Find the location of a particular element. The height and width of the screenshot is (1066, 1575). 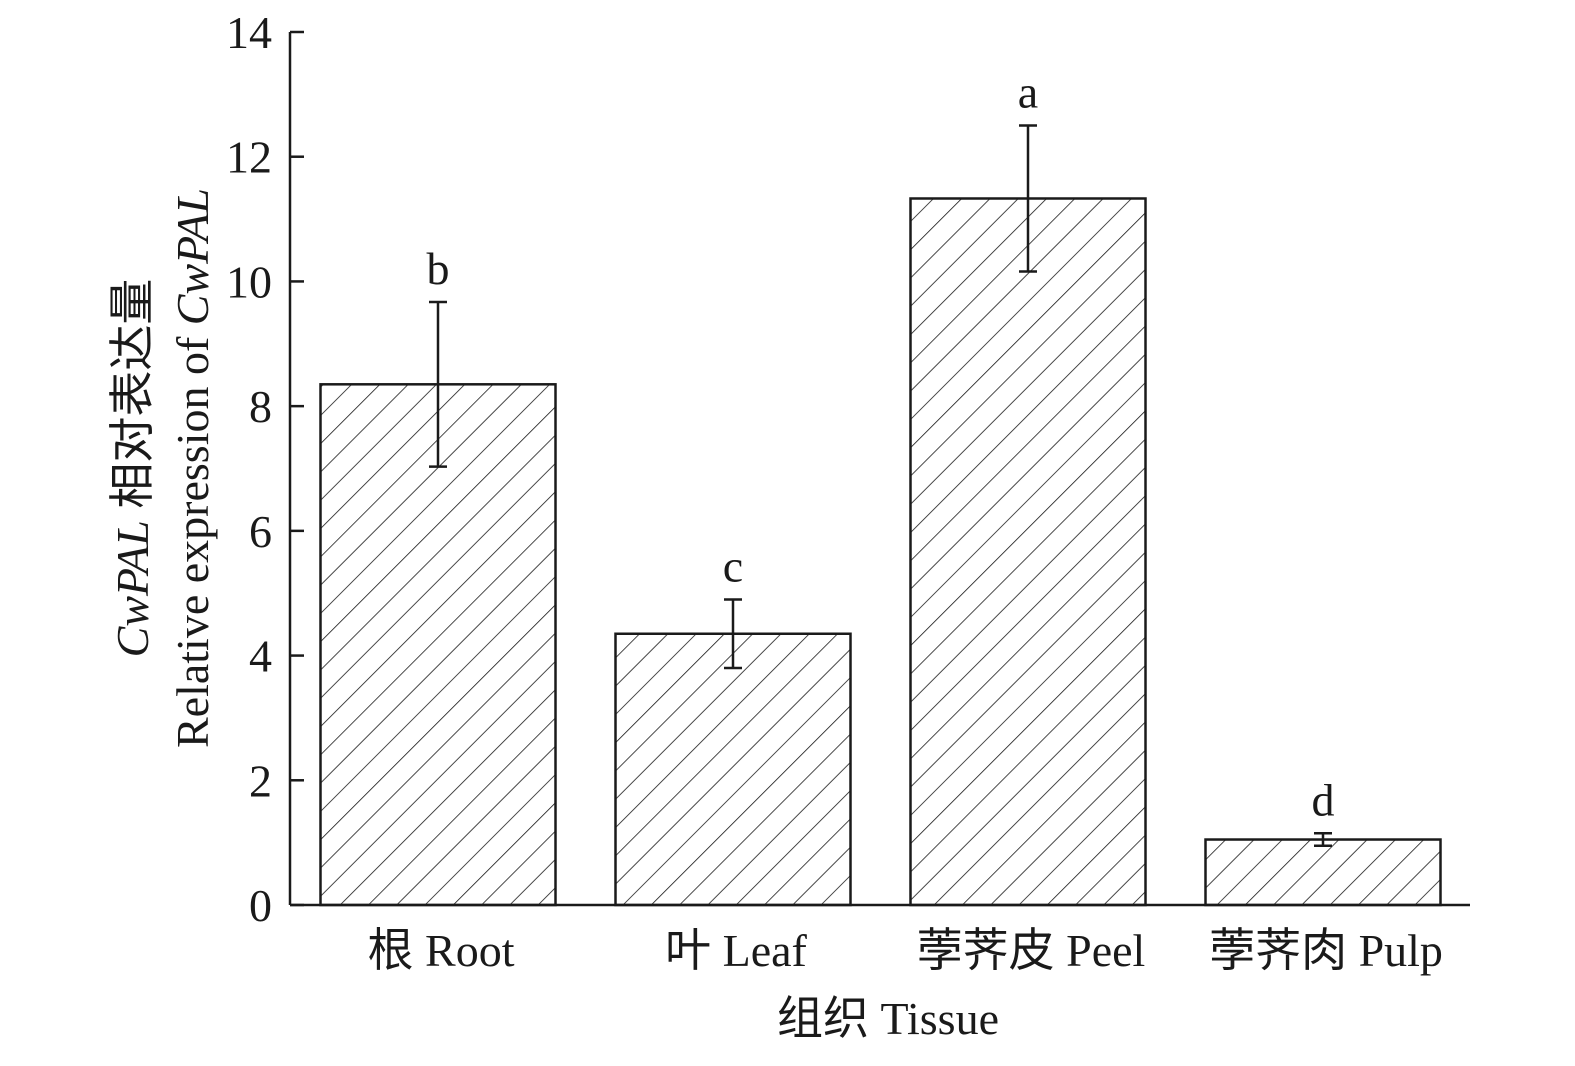

y-tick-label: 12 is located at coordinates (249, 157).